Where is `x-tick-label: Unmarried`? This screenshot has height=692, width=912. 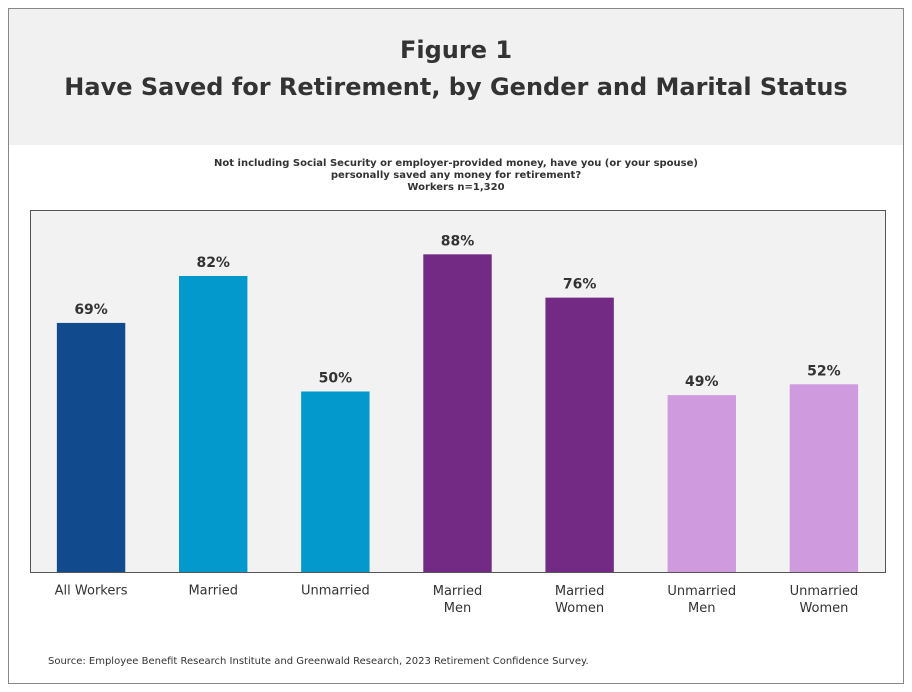
x-tick-label: Unmarried is located at coordinates (335, 591).